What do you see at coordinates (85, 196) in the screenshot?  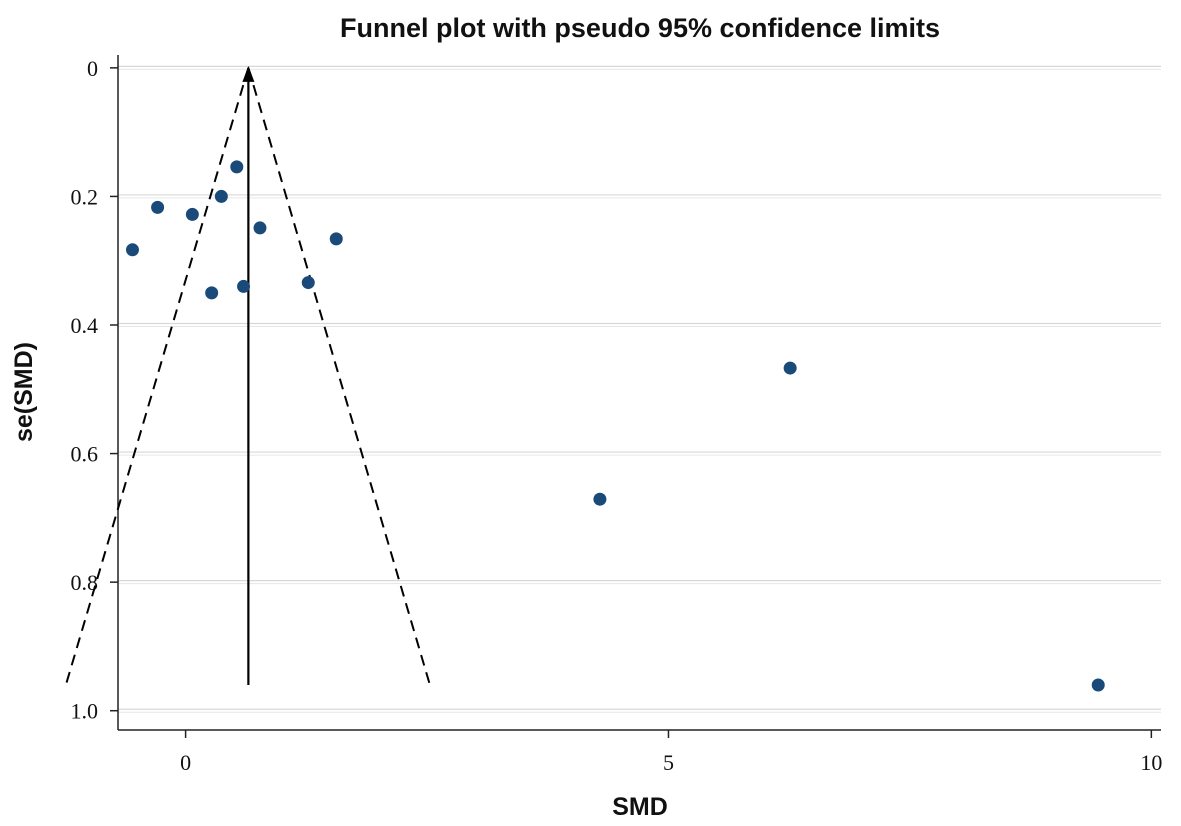 I see `y-tick-label: 0.2` at bounding box center [85, 196].